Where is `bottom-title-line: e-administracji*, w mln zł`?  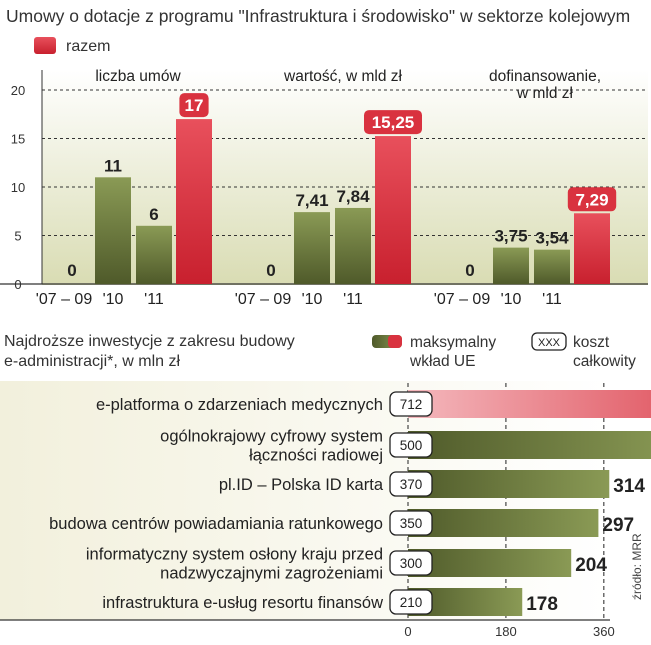
bottom-title-line: e-administracji*, w mln zł is located at coordinates (92, 361).